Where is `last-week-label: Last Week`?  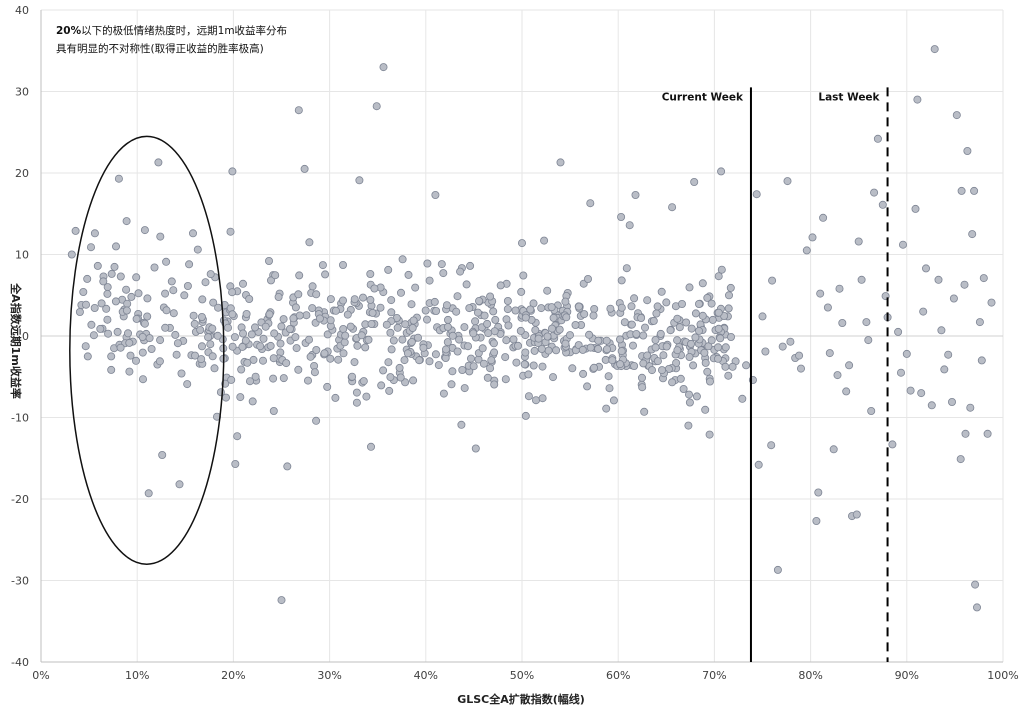
last-week-label: Last Week is located at coordinates (849, 97).